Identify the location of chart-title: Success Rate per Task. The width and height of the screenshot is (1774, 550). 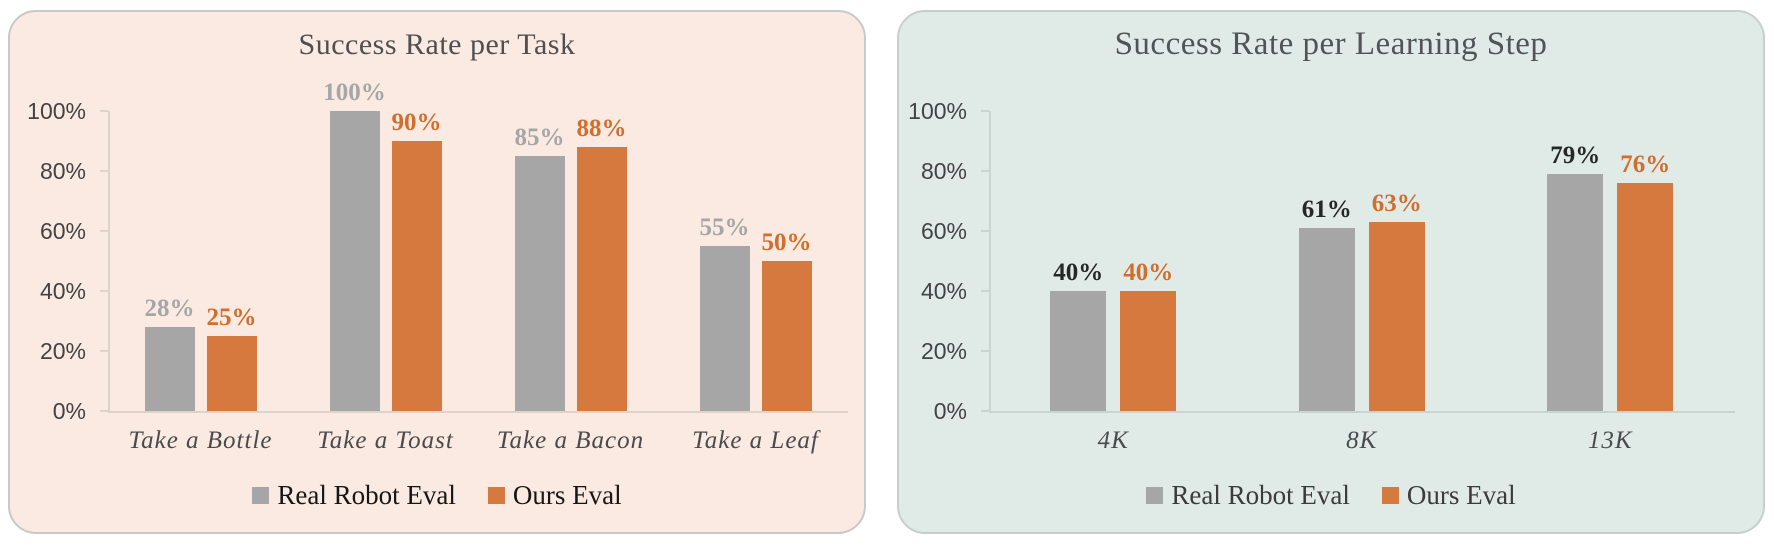
(437, 44).